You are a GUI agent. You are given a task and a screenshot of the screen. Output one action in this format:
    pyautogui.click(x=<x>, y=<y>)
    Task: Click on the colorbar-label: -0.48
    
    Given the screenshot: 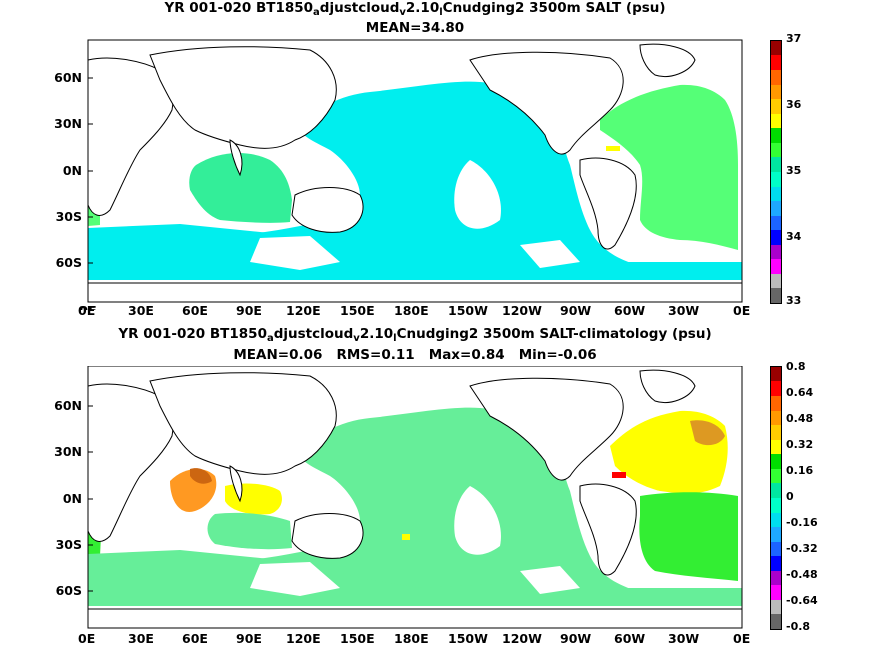 What is the action you would take?
    pyautogui.click(x=802, y=574)
    